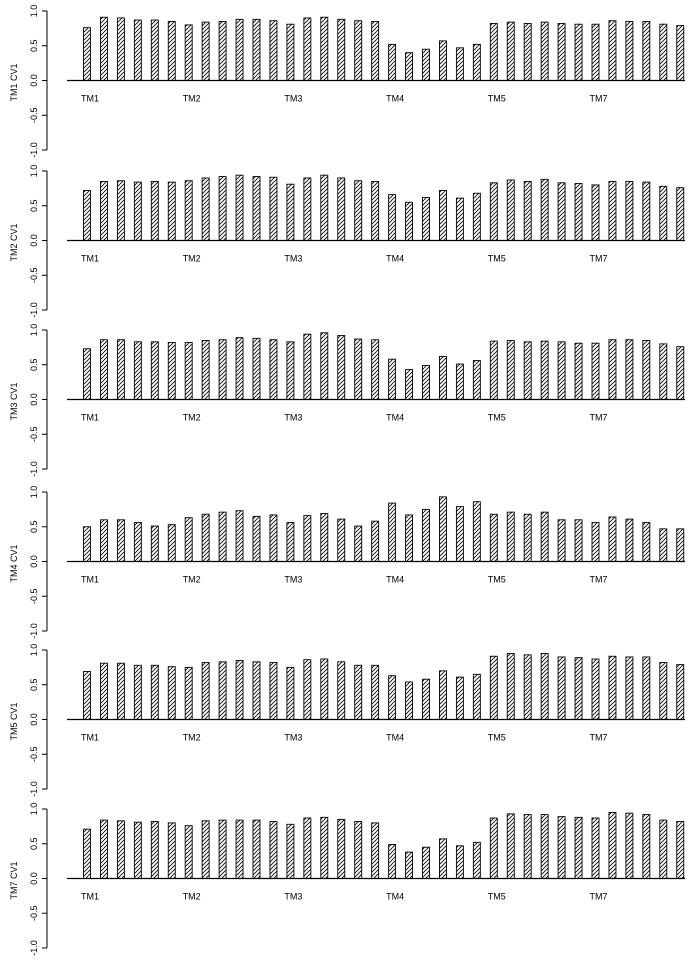 This screenshot has width=691, height=961. Describe the element at coordinates (14, 401) in the screenshot. I see `y-axis-label: TM3 CV1` at that location.